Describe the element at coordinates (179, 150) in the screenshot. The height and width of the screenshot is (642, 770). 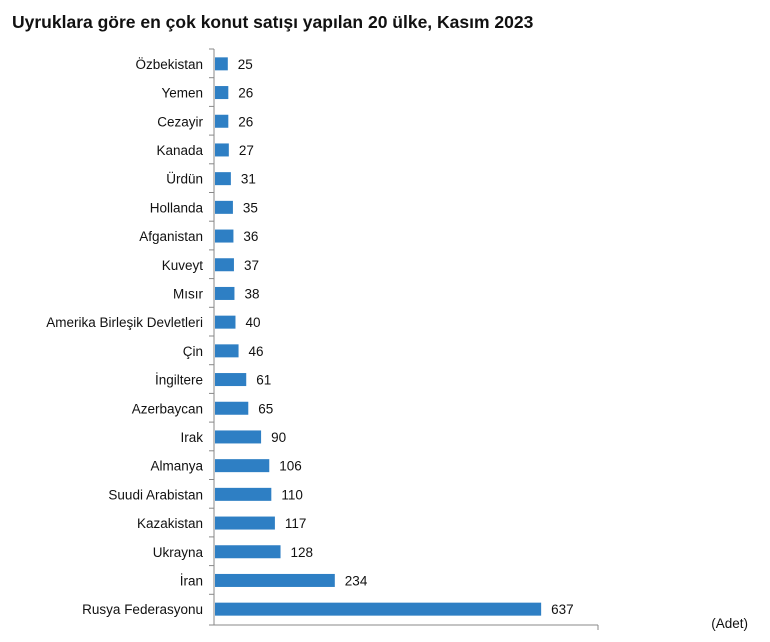
I see `category-label: Kanada` at that location.